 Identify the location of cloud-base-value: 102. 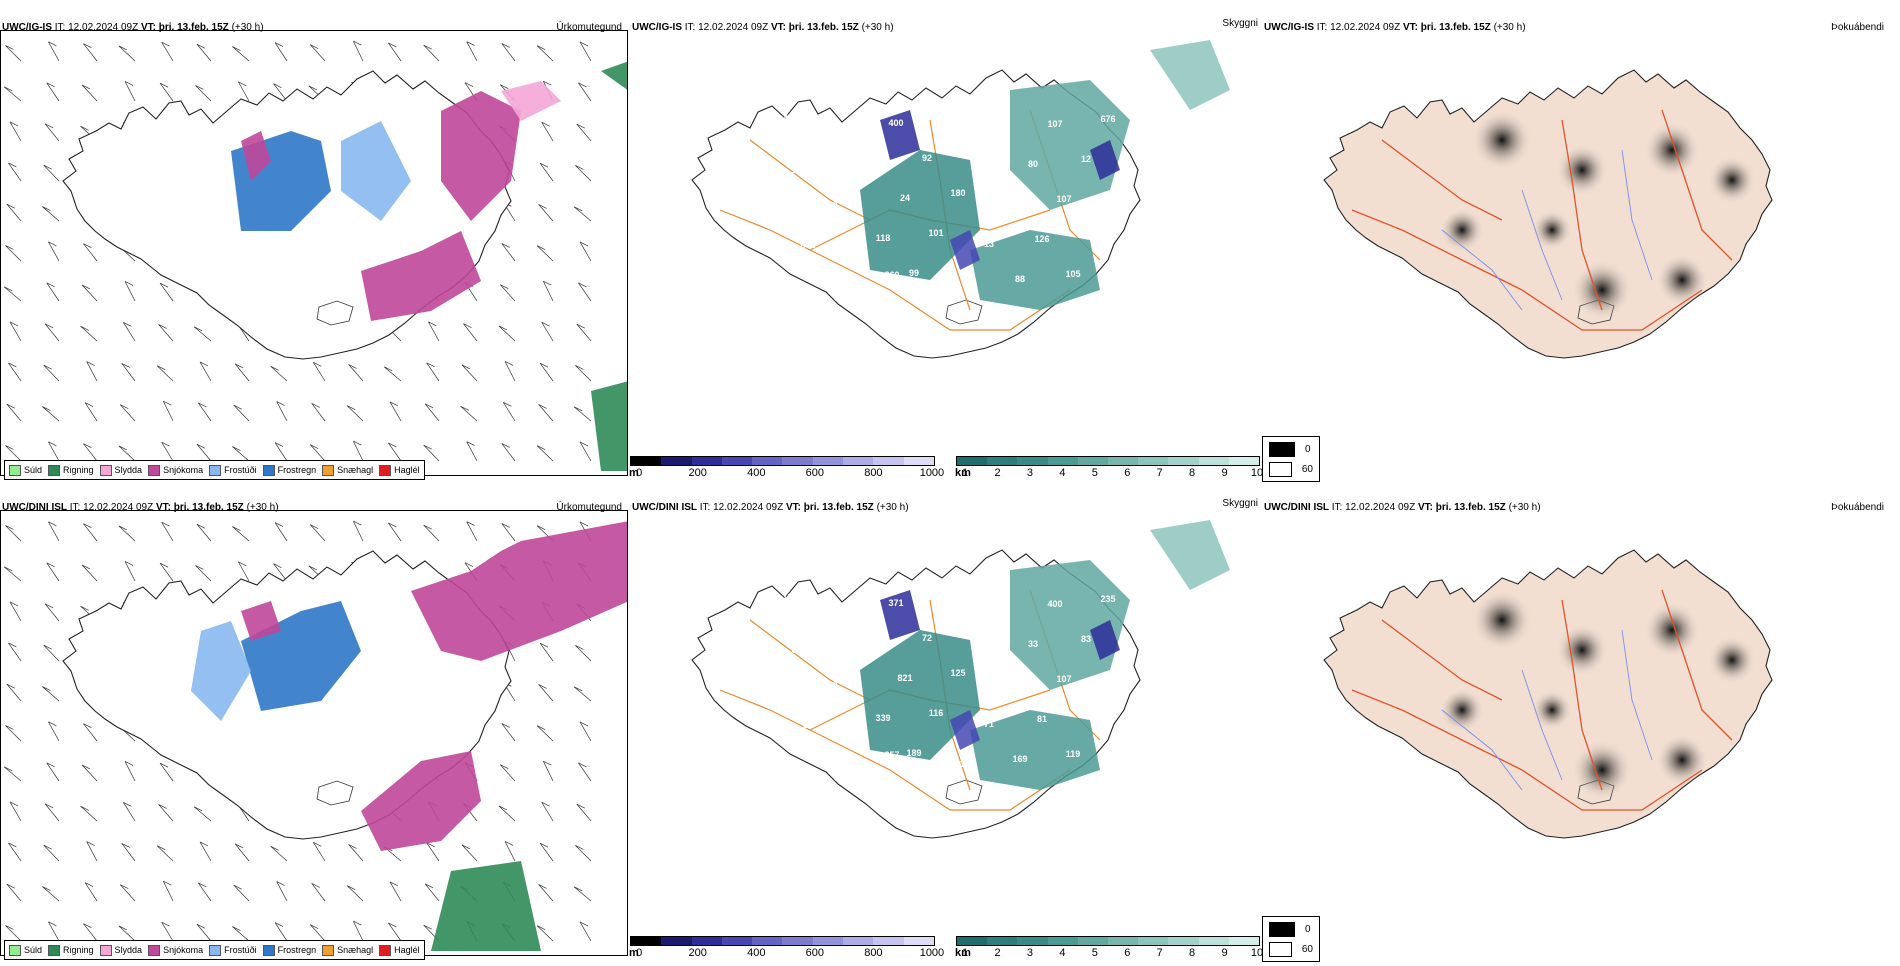
(851, 683).